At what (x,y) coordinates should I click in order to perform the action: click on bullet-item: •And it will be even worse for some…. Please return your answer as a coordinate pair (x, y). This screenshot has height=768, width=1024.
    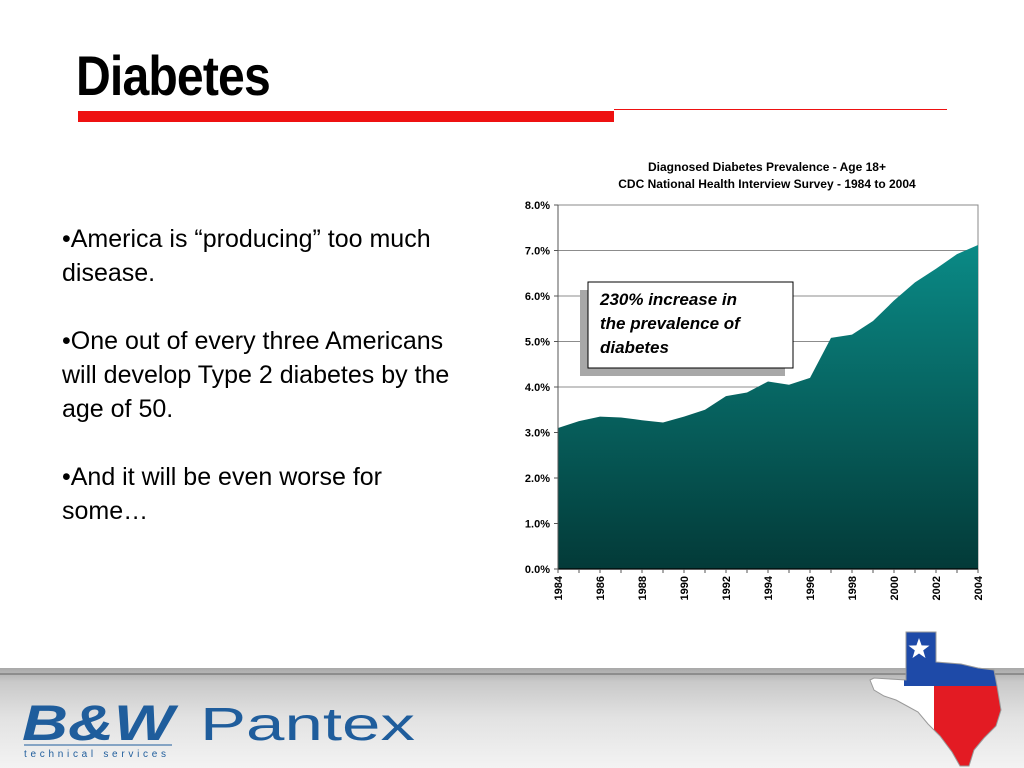
    Looking at the image, I should click on (222, 494).